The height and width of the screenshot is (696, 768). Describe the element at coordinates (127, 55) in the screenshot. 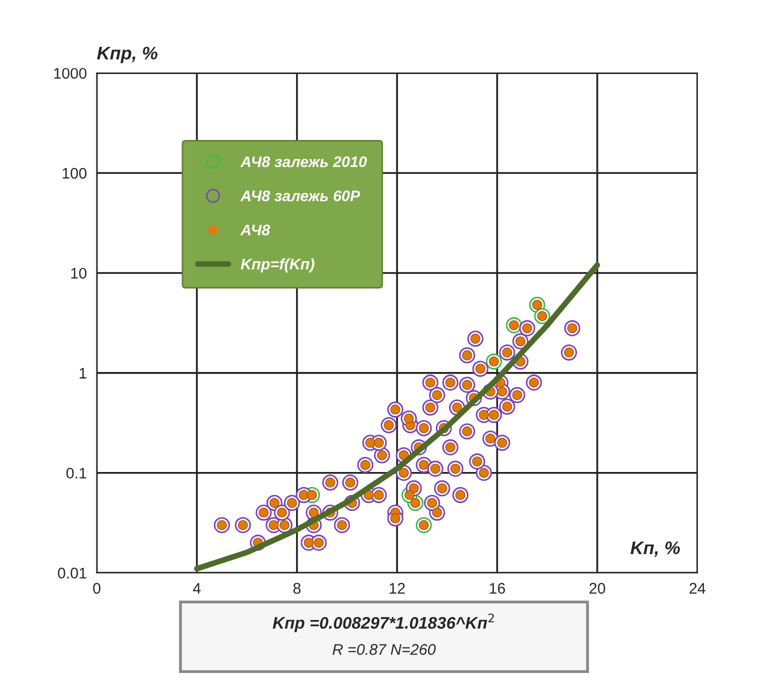

I see `y-axis-title: Kпр, %` at that location.